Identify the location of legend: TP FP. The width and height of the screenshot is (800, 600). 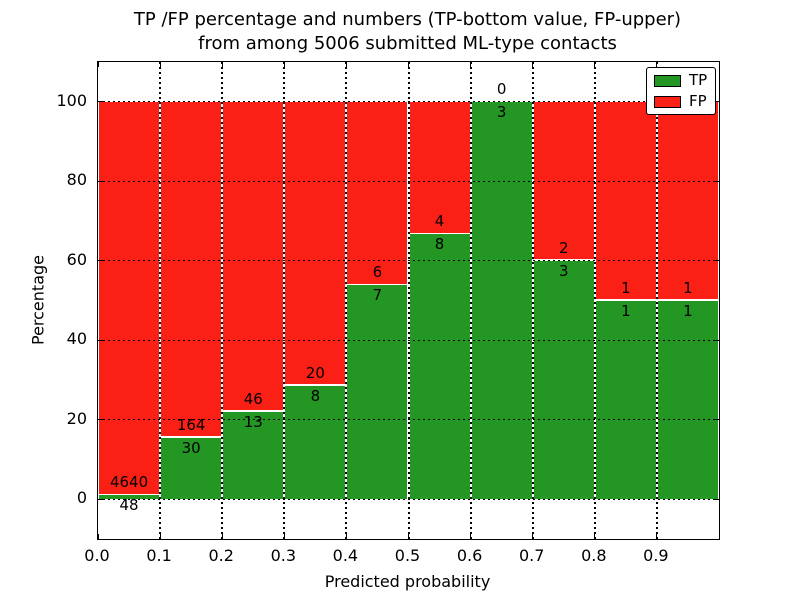
(681, 91).